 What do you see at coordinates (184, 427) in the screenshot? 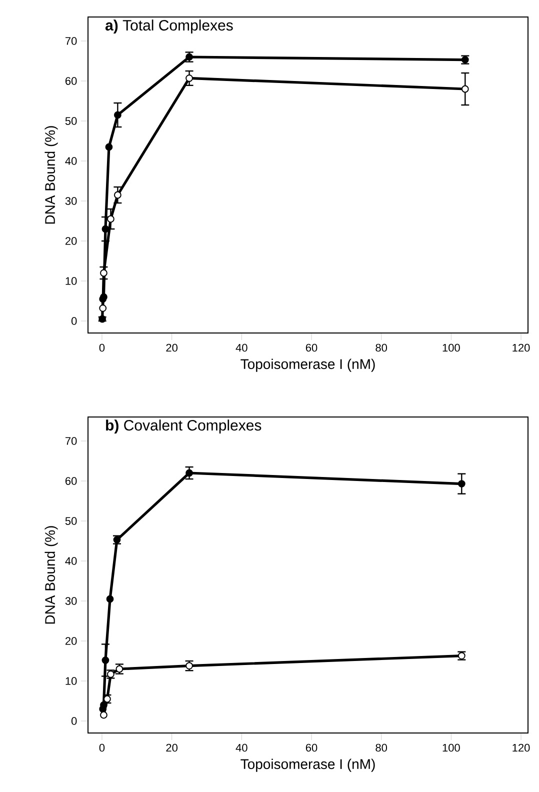
I see `chart-title: b) Covalent Complexes` at bounding box center [184, 427].